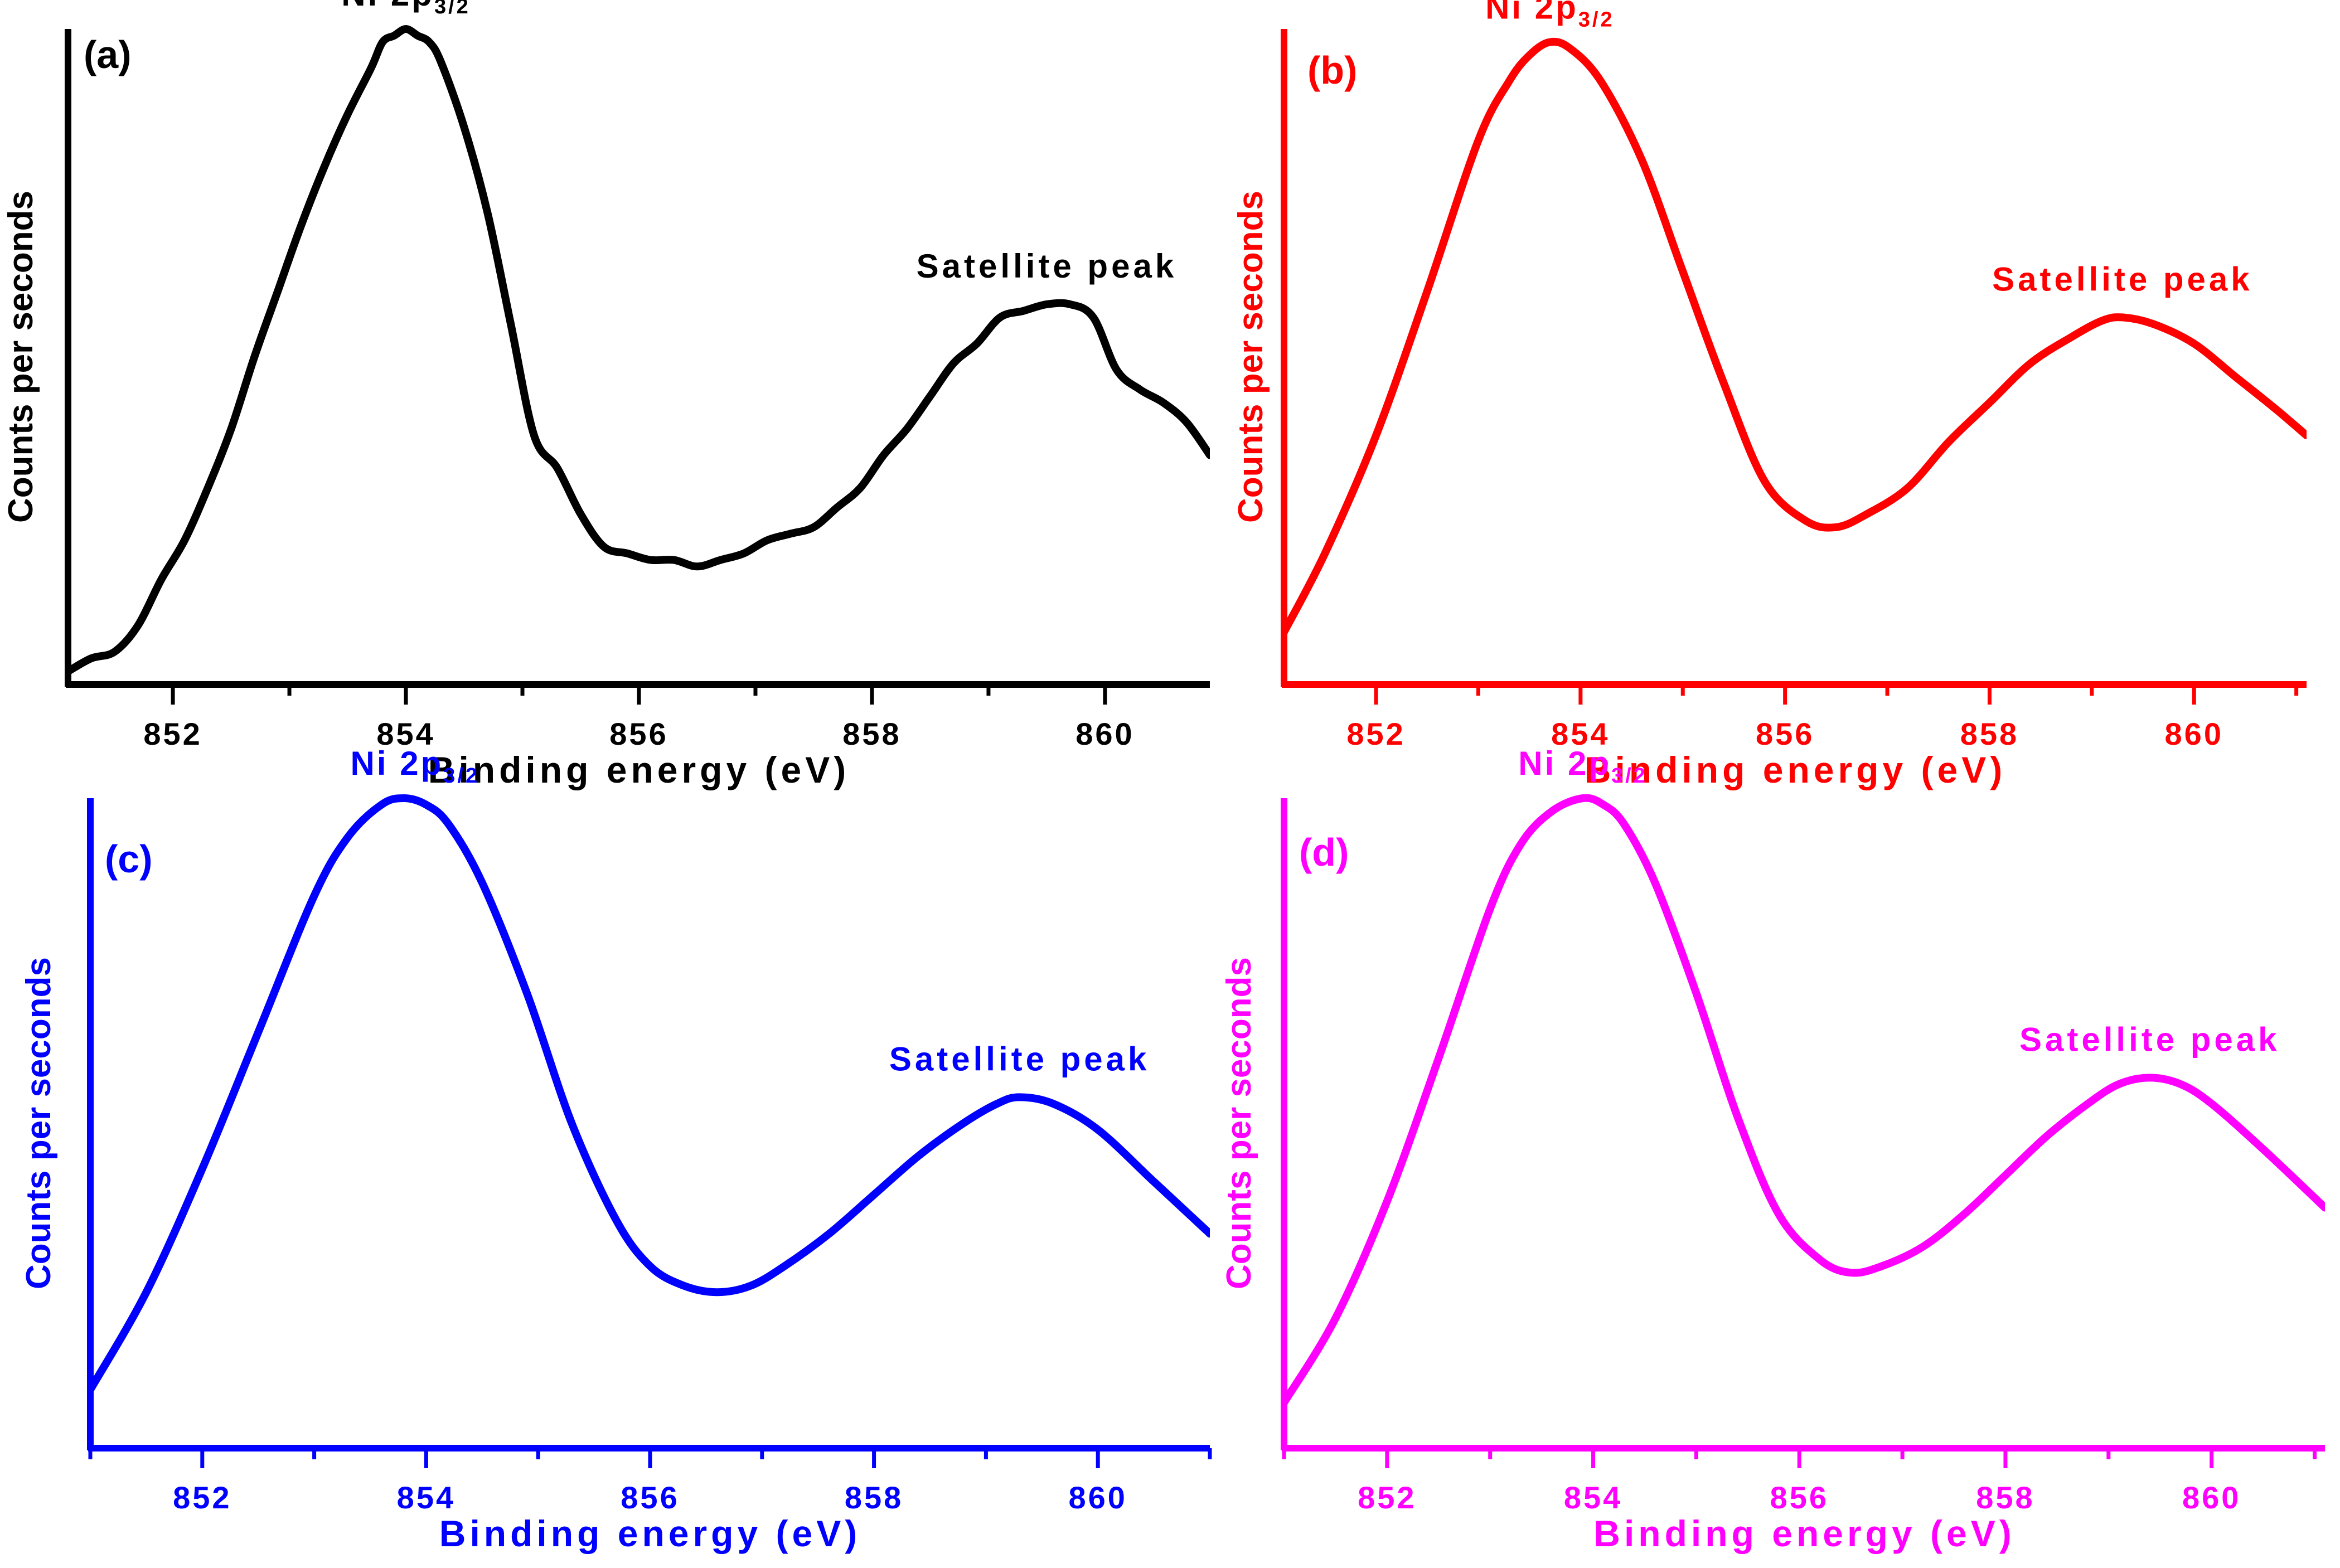 Image resolution: width=2340 pixels, height=1568 pixels. I want to click on panel-label: (d), so click(1324, 852).